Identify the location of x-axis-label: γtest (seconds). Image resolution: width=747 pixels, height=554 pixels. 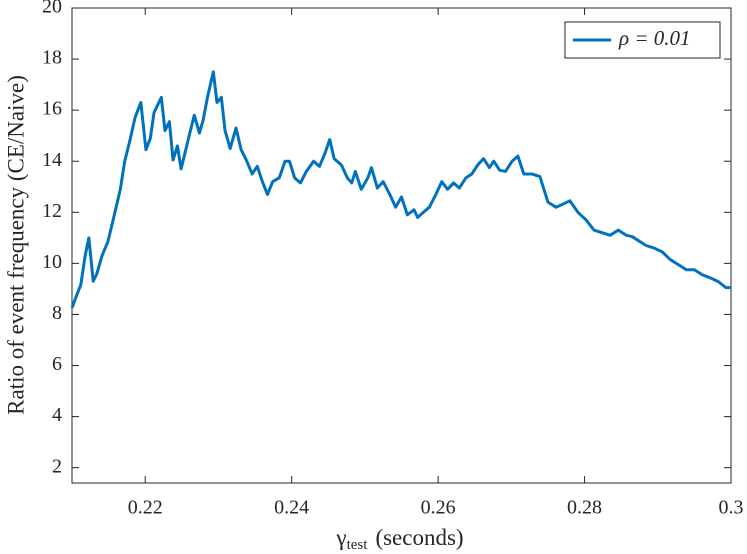
(399, 539).